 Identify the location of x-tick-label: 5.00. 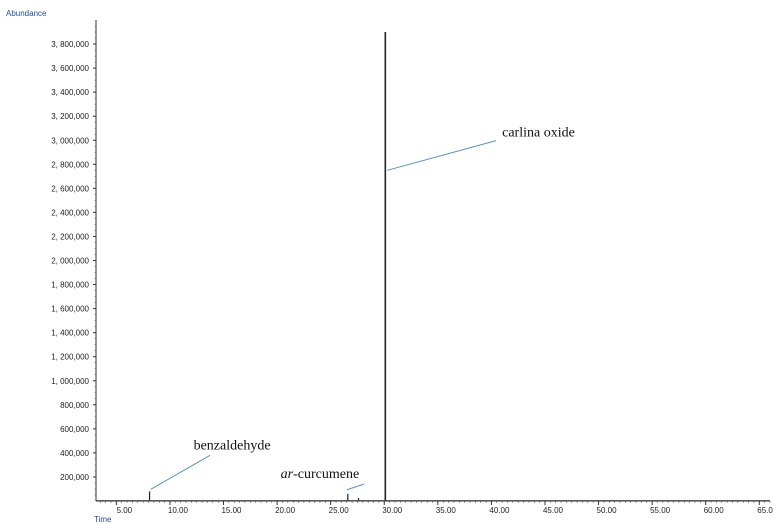
(125, 510).